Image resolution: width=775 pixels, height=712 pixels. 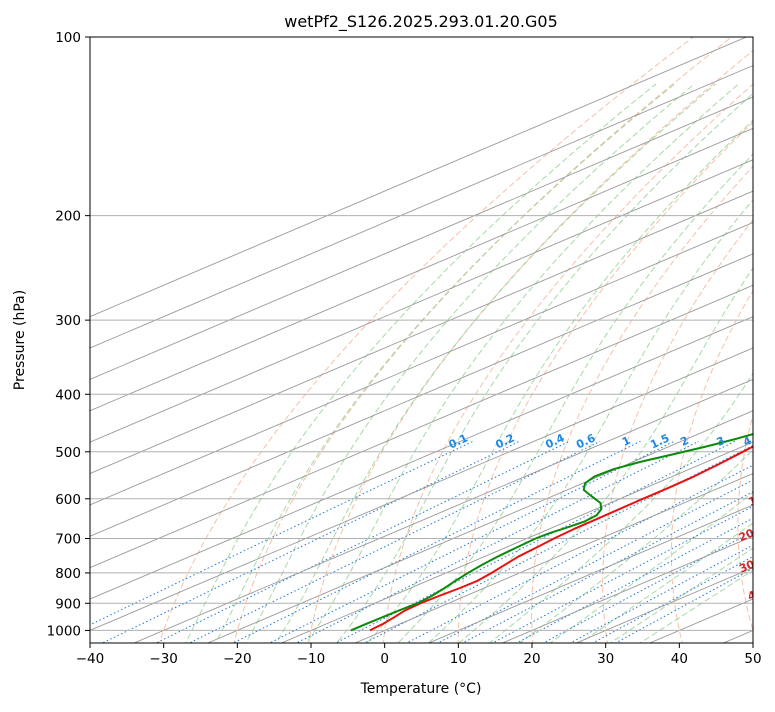 What do you see at coordinates (384, 659) in the screenshot?
I see `x-tick-label: 0` at bounding box center [384, 659].